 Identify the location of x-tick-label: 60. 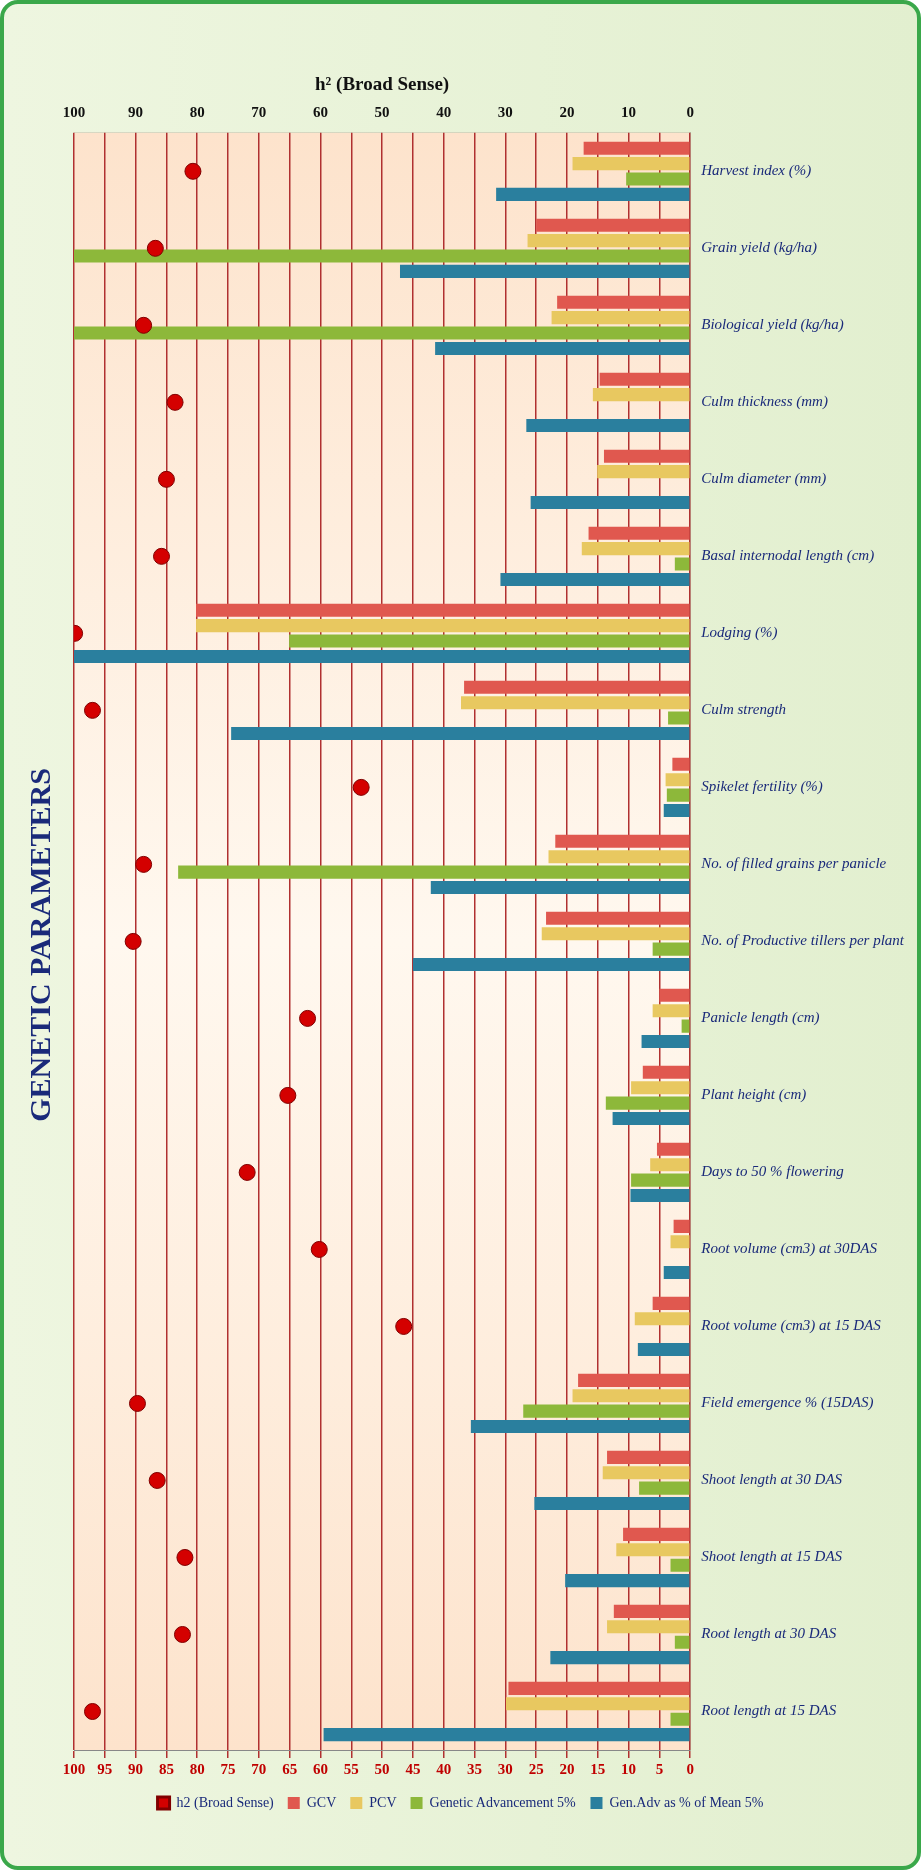
(320, 1768).